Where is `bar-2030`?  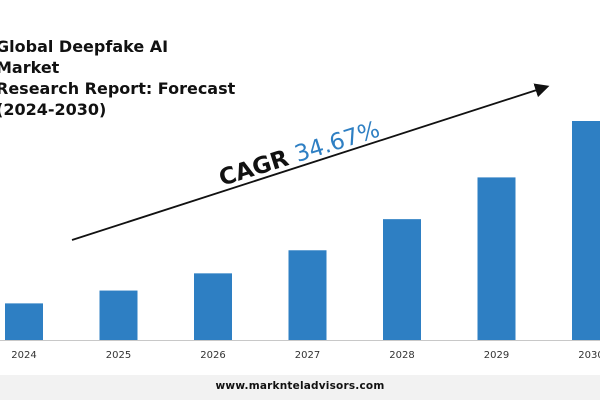
bar-2030 is located at coordinates (586, 230).